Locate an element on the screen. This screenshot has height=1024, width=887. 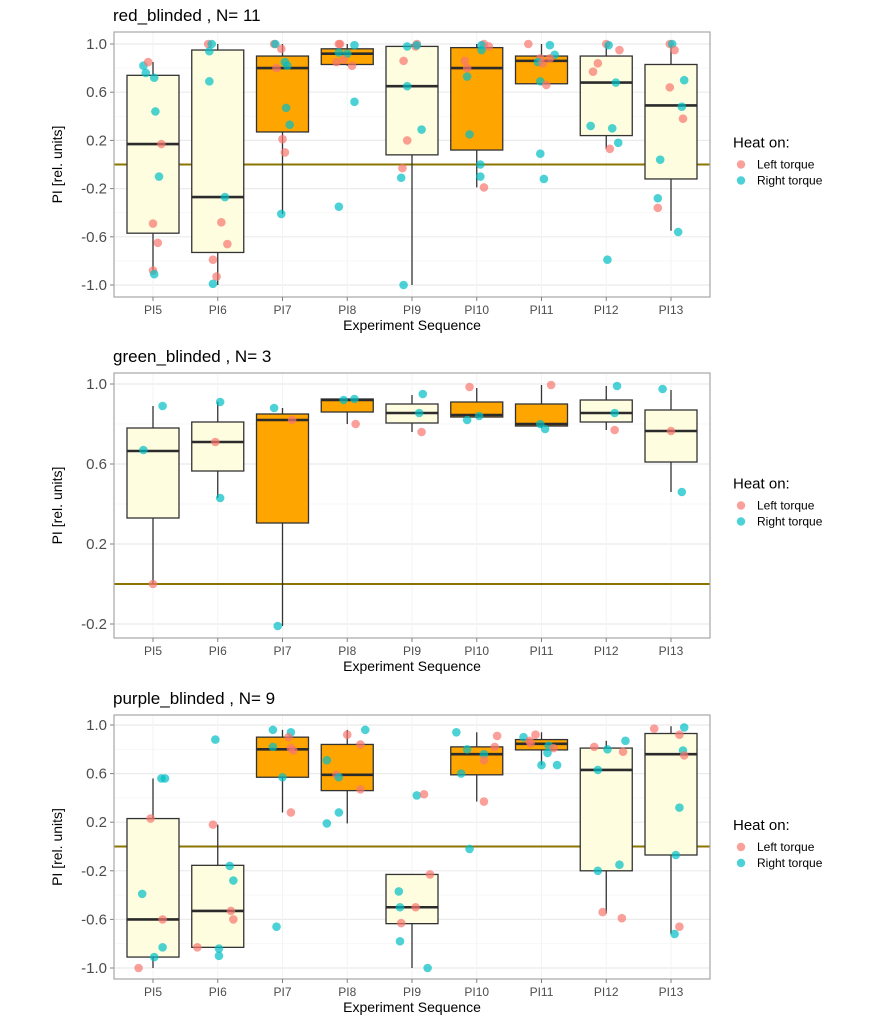
box-PI8 is located at coordinates (347, 776).